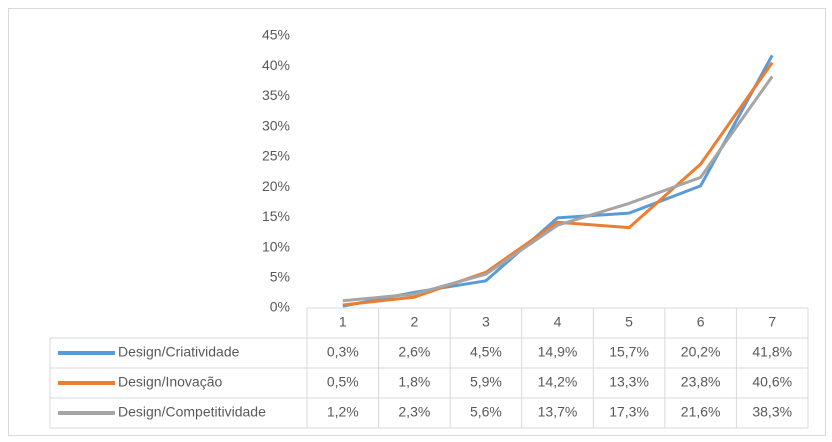 This screenshot has height=442, width=832. I want to click on x-tick-label: 6, so click(701, 322).